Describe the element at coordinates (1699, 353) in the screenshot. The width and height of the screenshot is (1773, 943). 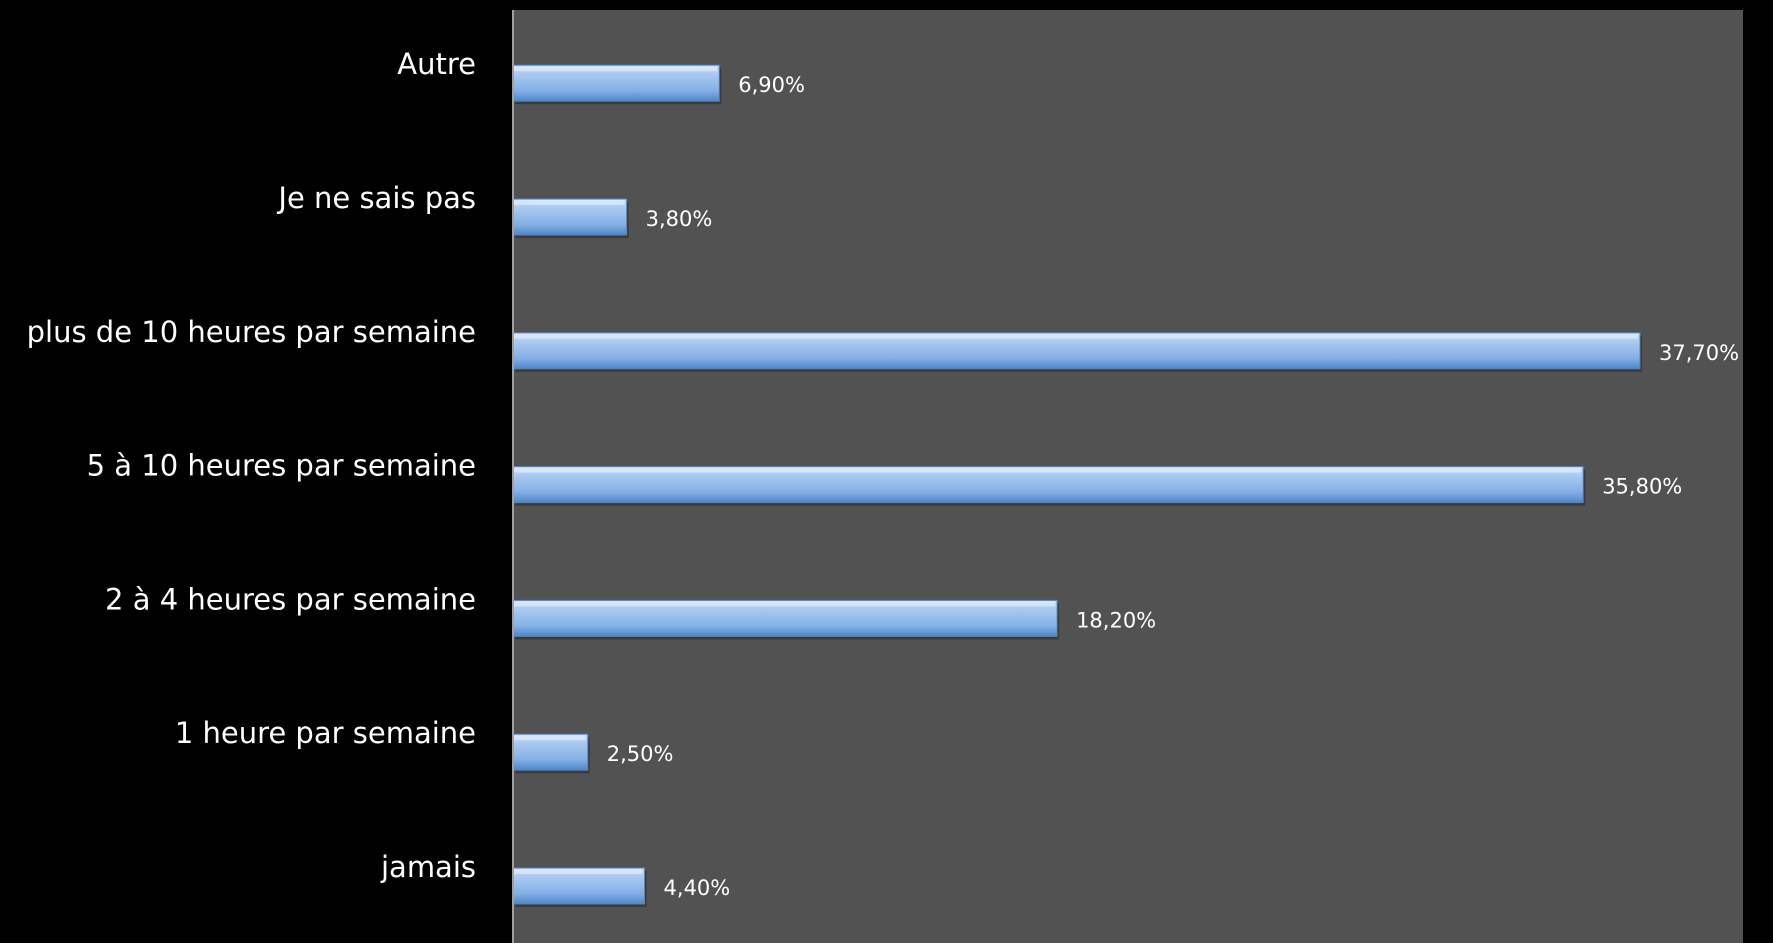
I see `value-label: 37,70%` at that location.